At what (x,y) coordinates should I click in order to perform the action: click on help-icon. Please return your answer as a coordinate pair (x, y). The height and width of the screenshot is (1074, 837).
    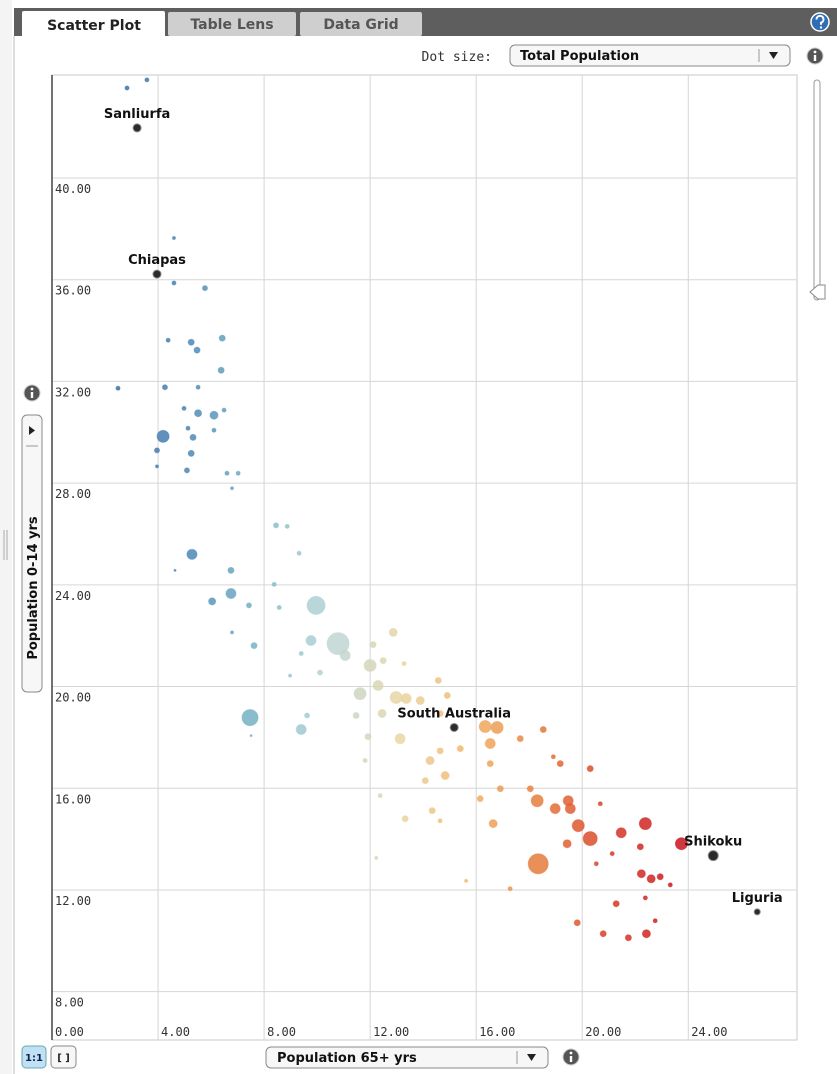
    Looking at the image, I should click on (820, 22).